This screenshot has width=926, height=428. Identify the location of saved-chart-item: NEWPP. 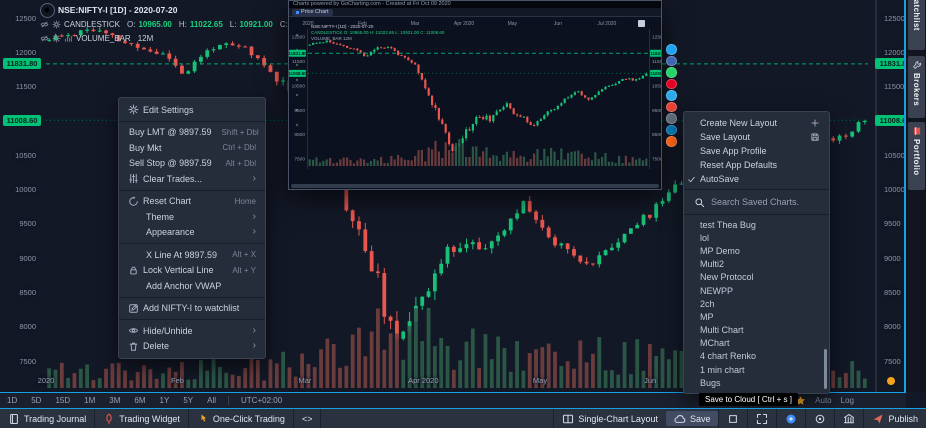
(717, 290).